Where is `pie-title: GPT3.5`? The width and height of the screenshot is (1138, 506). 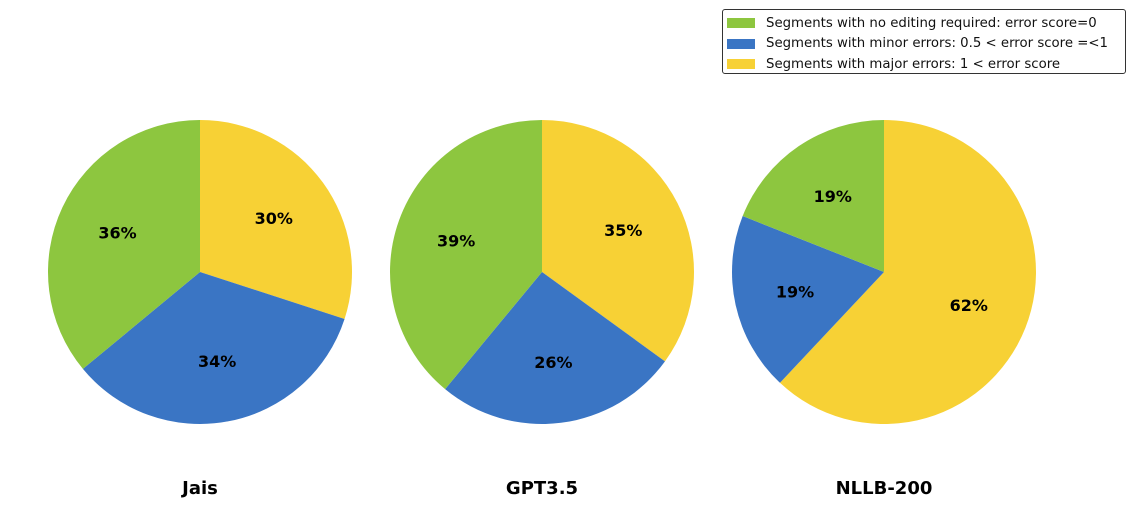 pie-title: GPT3.5 is located at coordinates (542, 488).